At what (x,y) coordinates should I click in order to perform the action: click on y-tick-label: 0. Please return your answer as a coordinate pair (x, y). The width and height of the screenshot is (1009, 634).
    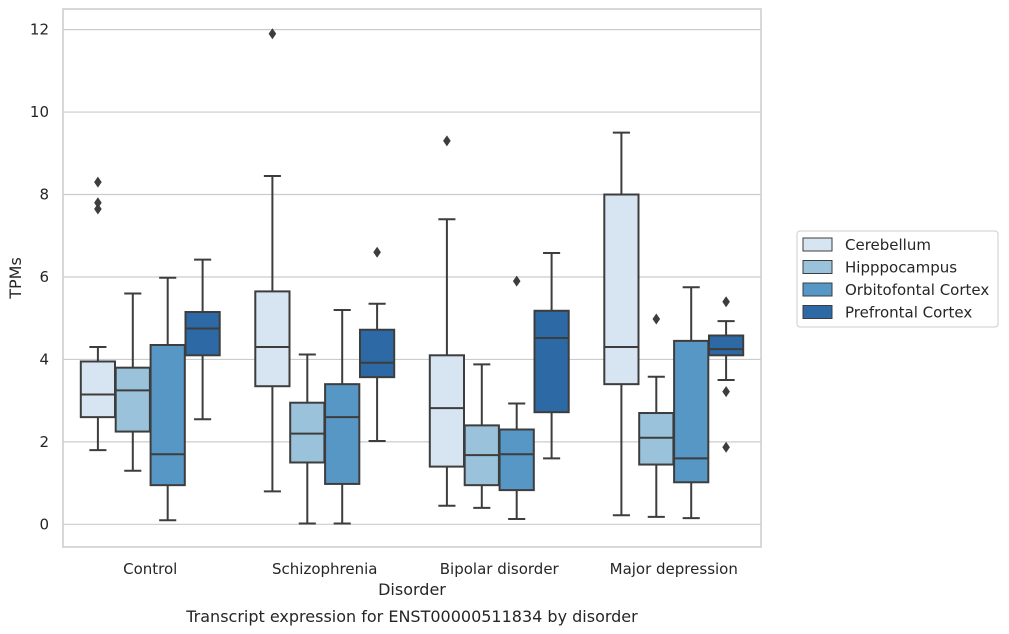
    Looking at the image, I should click on (44, 524).